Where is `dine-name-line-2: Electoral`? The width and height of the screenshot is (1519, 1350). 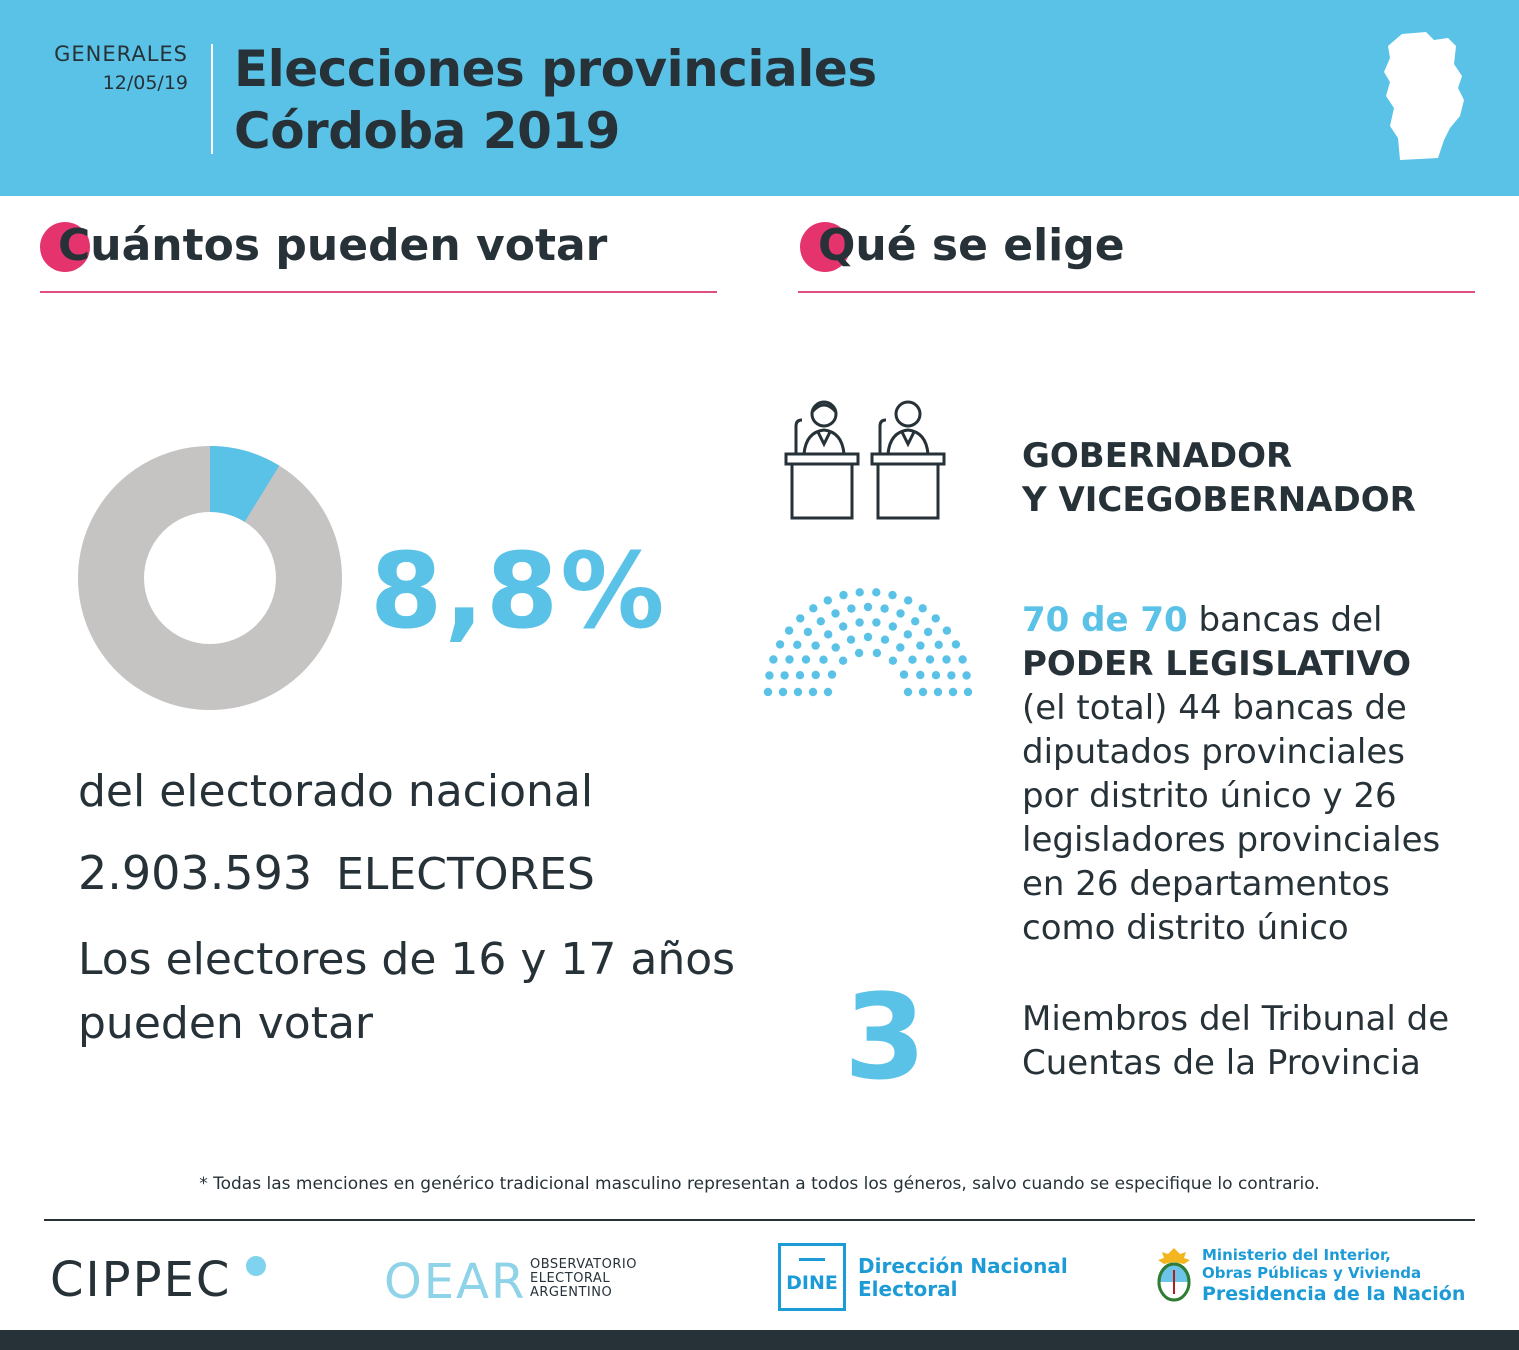 dine-name-line-2: Electoral is located at coordinates (908, 1289).